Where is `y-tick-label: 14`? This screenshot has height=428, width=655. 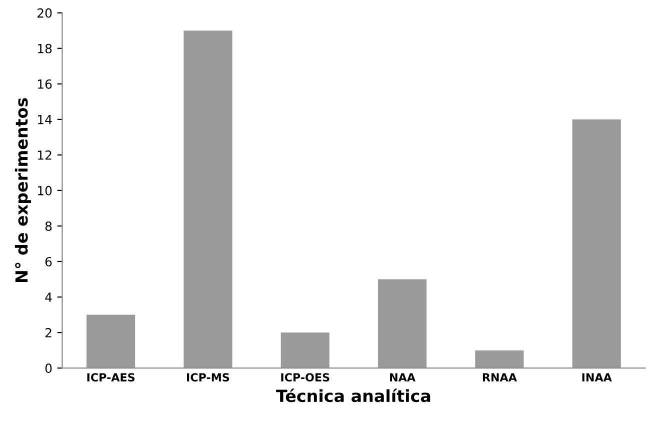
y-tick-label: 14 is located at coordinates (45, 119).